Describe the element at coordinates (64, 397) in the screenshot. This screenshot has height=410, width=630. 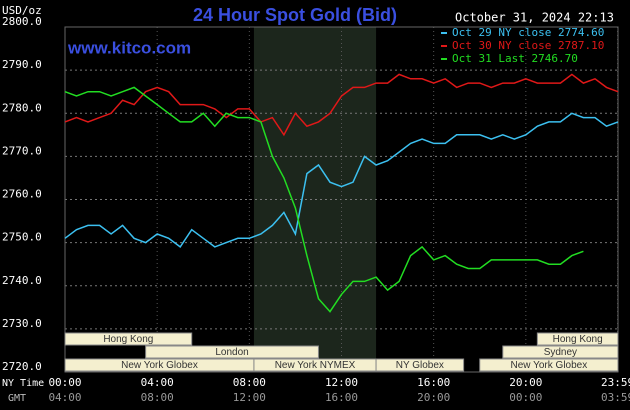
I see `x2-tick-label: 04:00` at that location.